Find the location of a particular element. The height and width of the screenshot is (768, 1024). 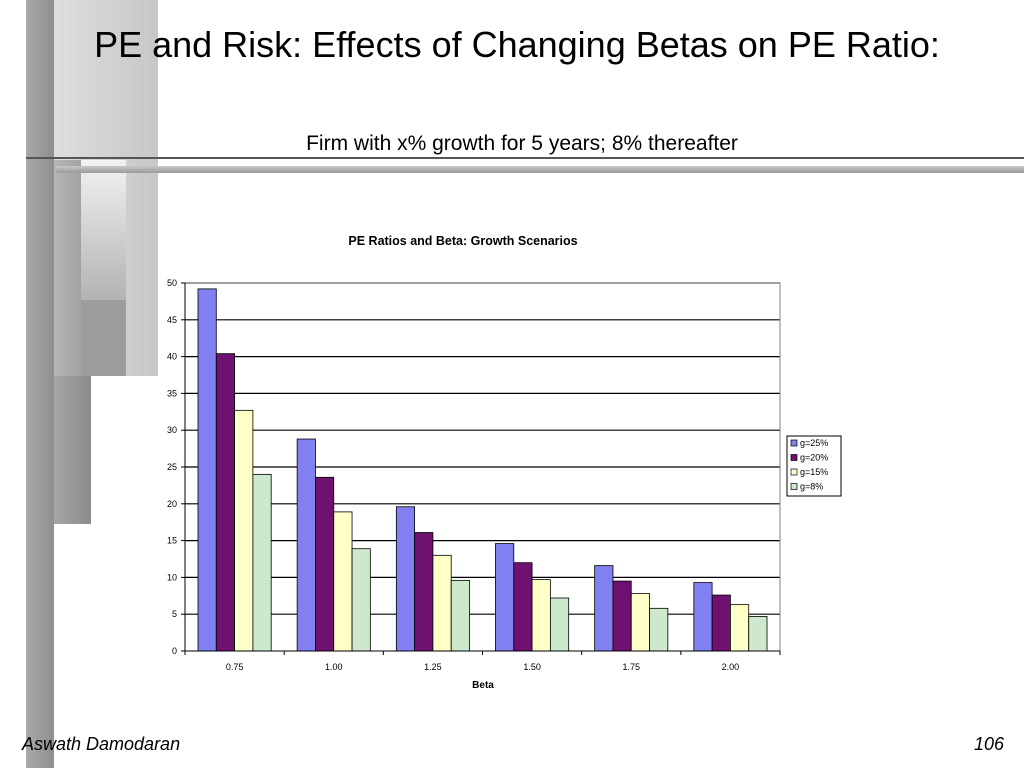

x-tick-label: 1.50 is located at coordinates (532, 667).